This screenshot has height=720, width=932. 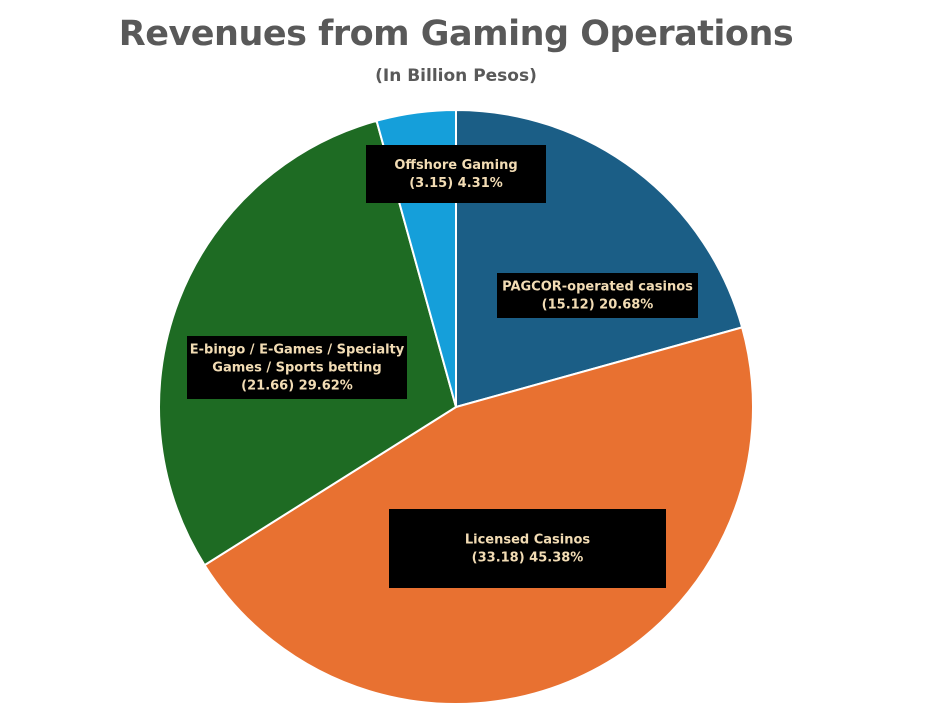 I want to click on data-label-offshore-gaming: Offshore Gaming (3.15) 4.31%, so click(x=456, y=174).